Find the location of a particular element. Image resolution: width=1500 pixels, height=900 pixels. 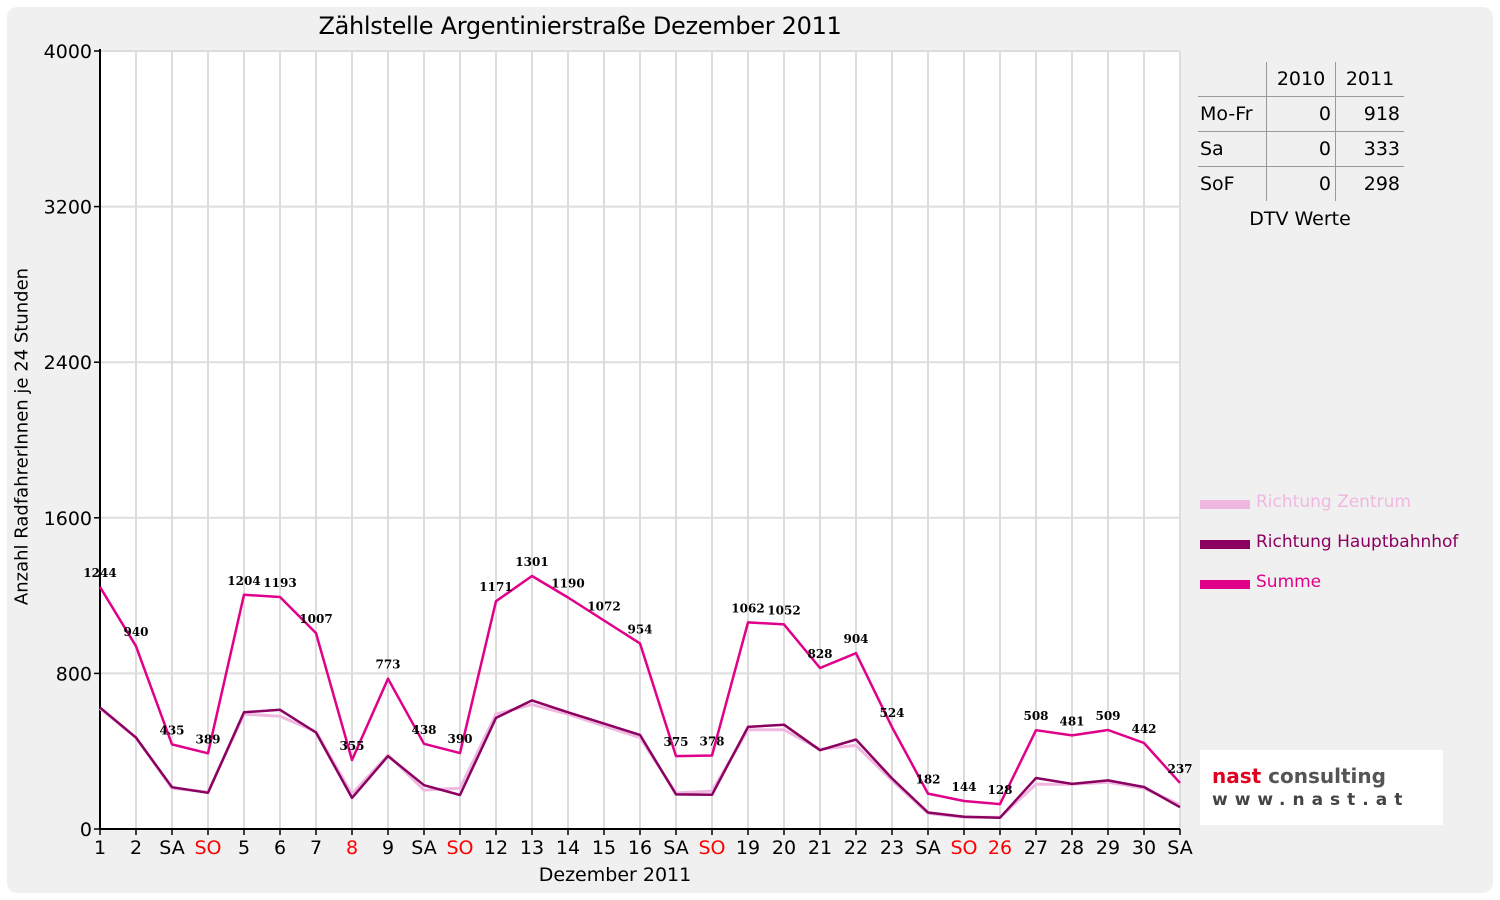

legend-swatch-hauptbahnhof is located at coordinates (1225, 544).